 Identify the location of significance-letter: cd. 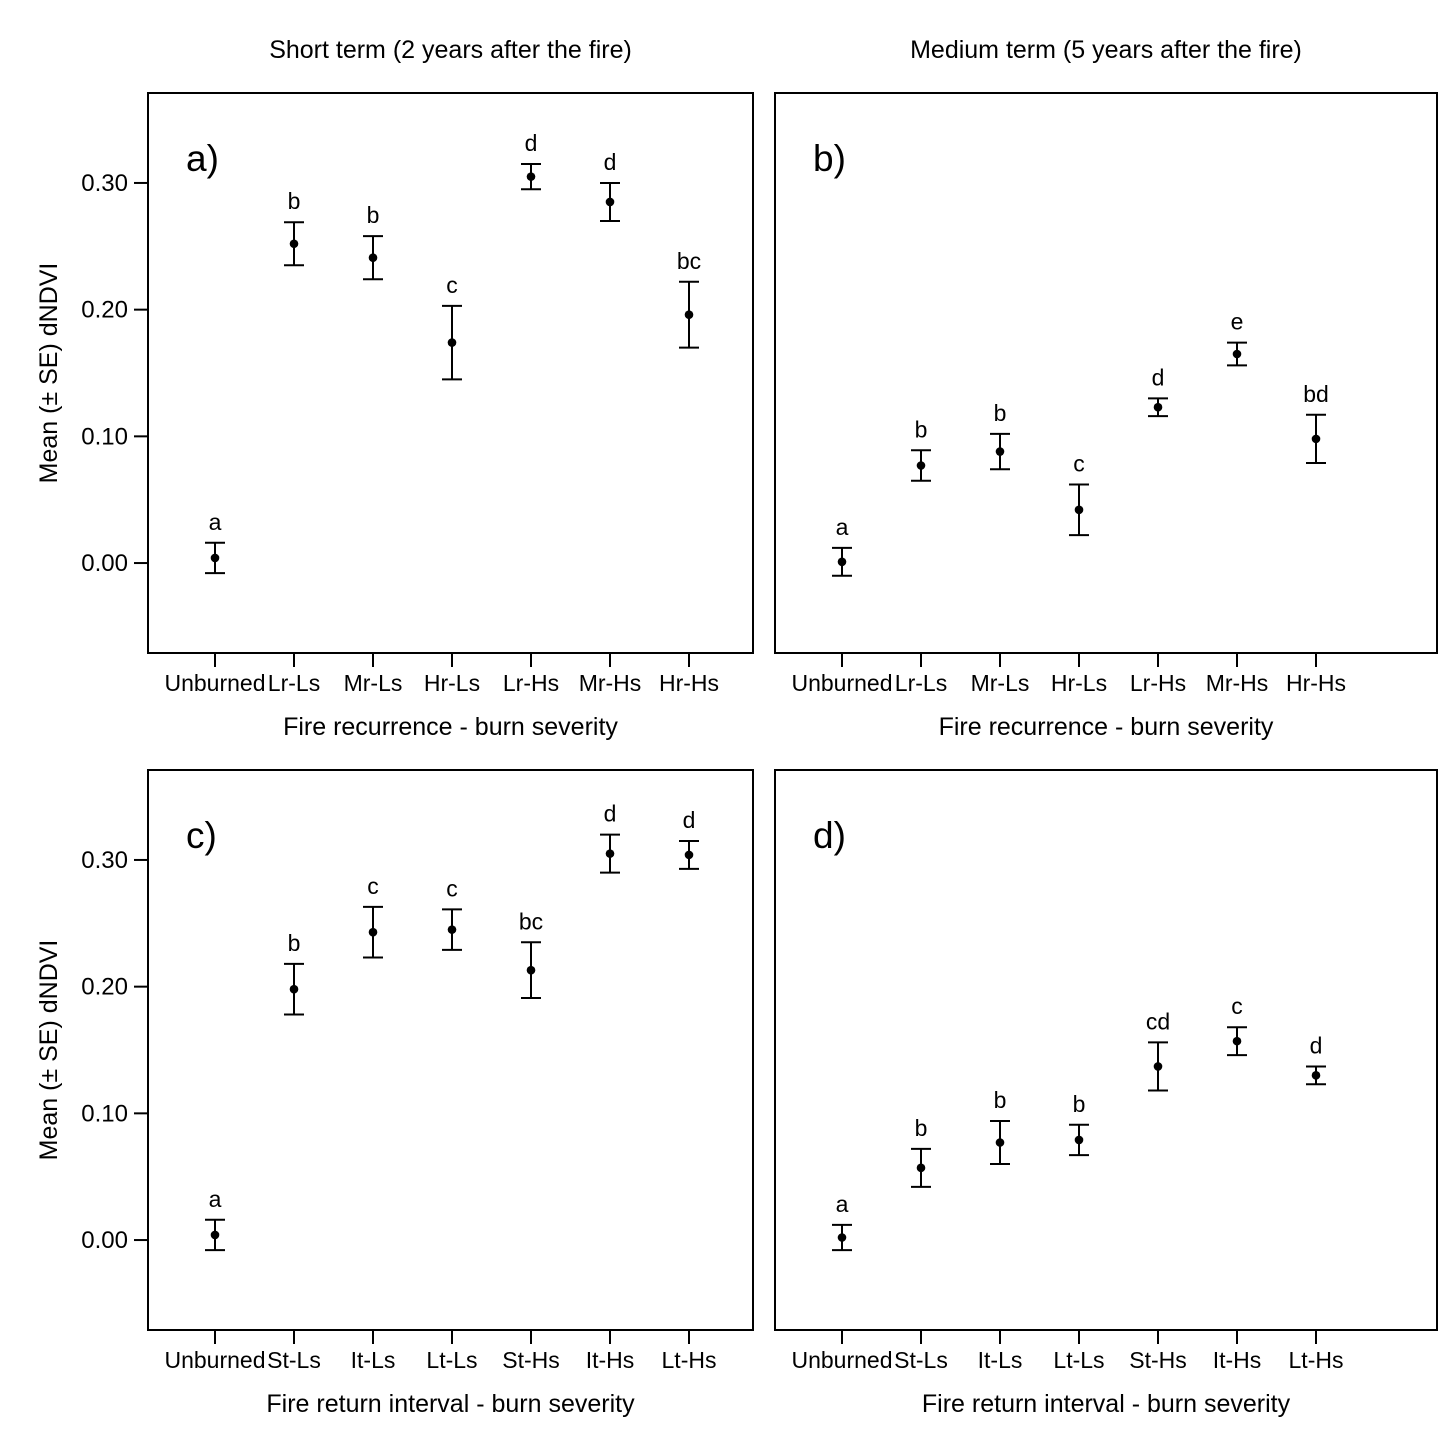
(1158, 1021).